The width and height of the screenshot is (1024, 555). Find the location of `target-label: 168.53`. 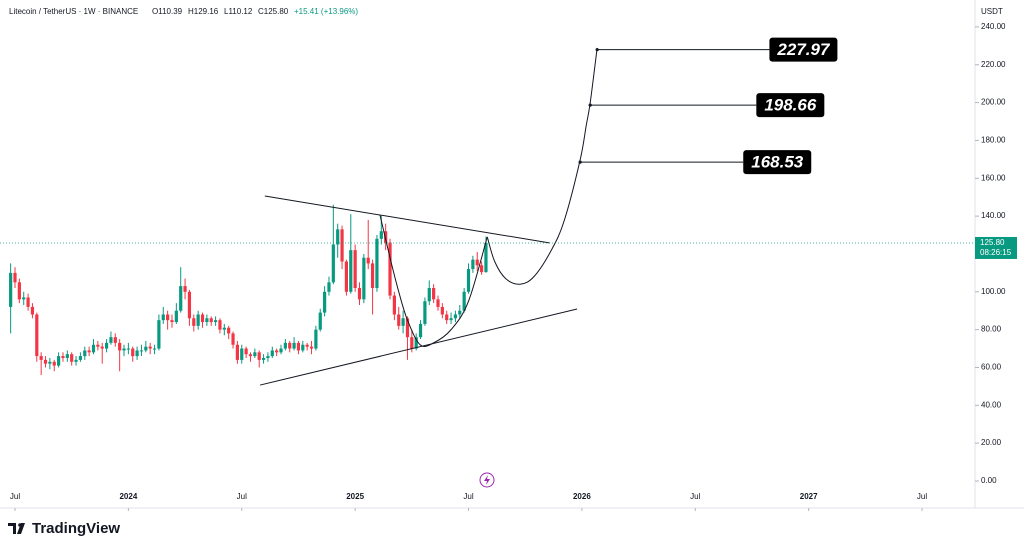

target-label: 168.53 is located at coordinates (777, 162).